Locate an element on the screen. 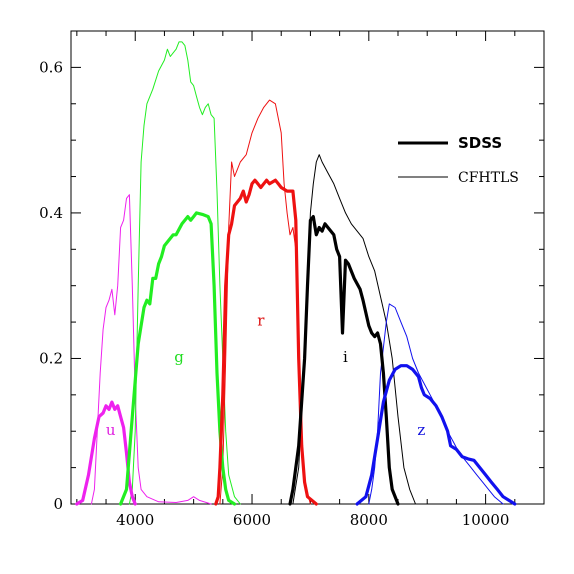  y-tick-label: 0.2 is located at coordinates (51, 358).